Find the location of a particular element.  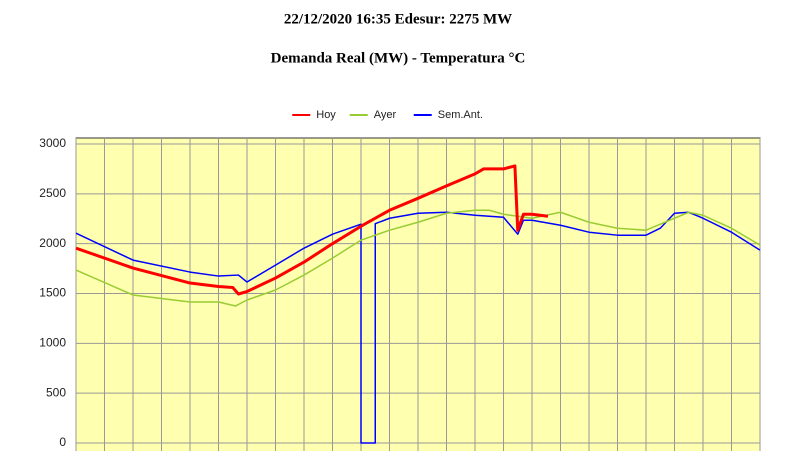

y-tick-label: 2500 is located at coordinates (52, 193).